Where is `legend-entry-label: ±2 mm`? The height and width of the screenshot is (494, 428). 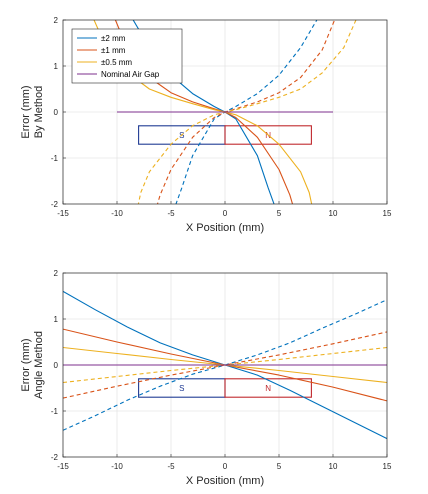
legend-entry-label: ±2 mm is located at coordinates (113, 38).